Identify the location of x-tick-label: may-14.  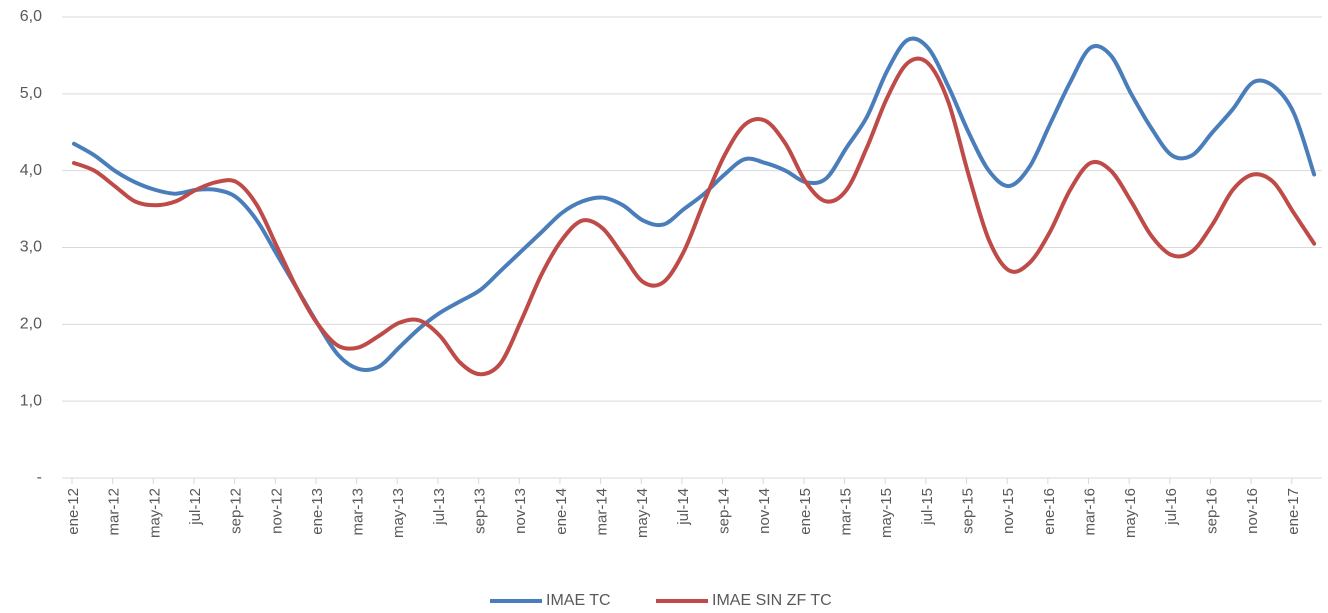
(642, 513).